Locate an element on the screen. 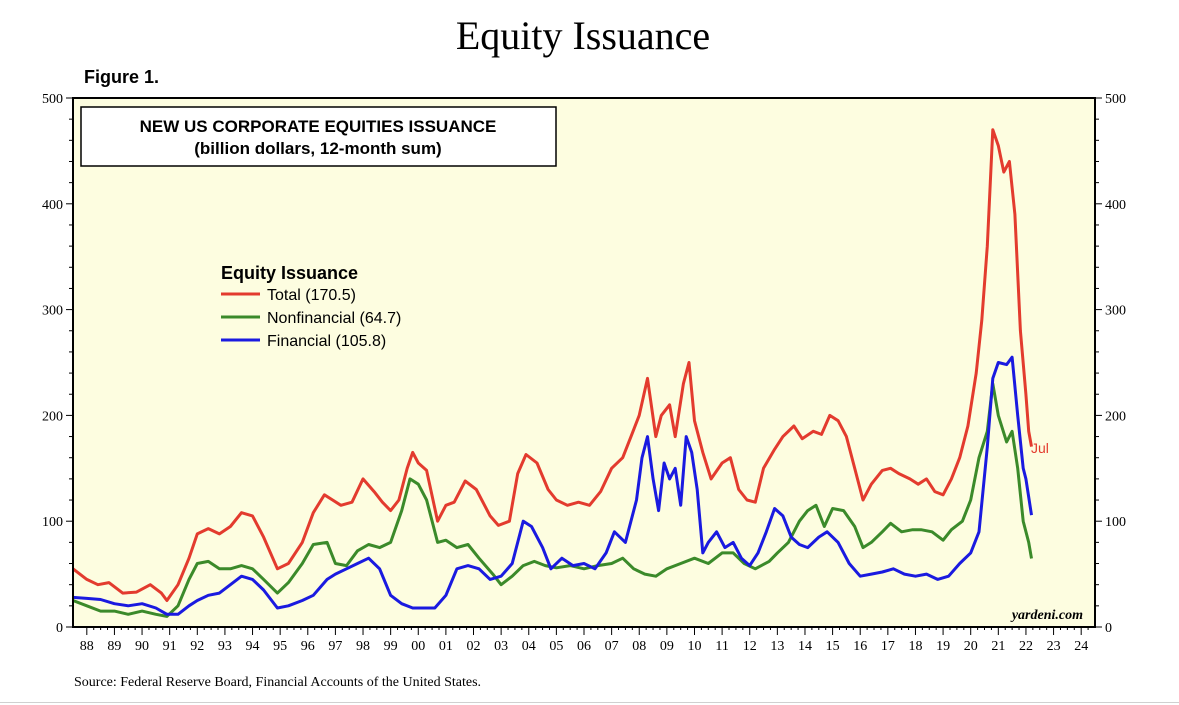 The width and height of the screenshot is (1179, 705). x-tick-label: 20 is located at coordinates (971, 646).